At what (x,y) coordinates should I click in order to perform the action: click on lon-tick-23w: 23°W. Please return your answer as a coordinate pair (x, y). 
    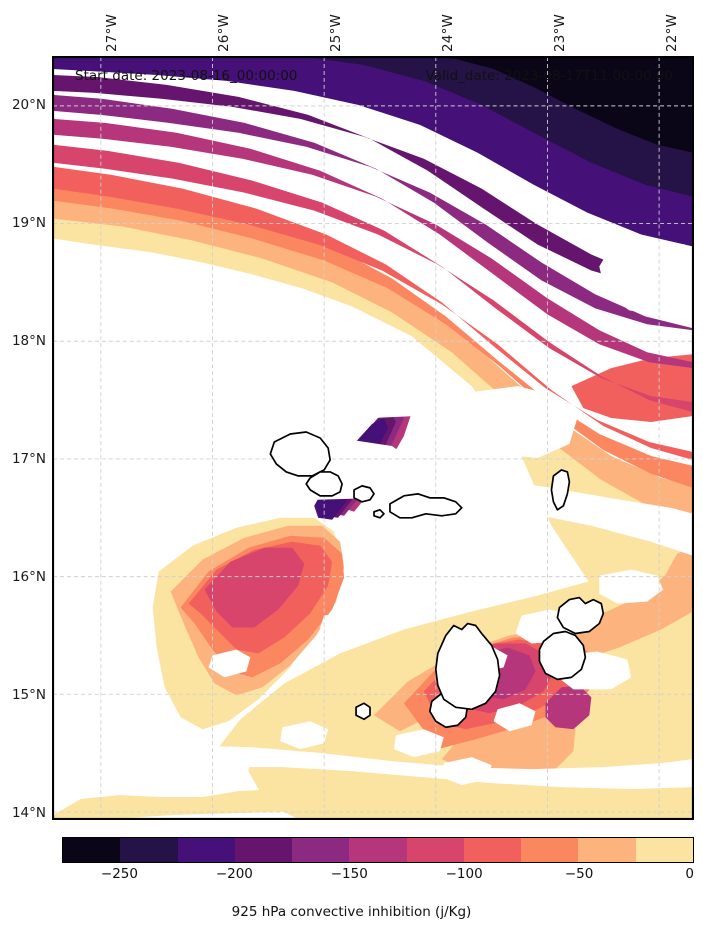
    Looking at the image, I should click on (560, 32).